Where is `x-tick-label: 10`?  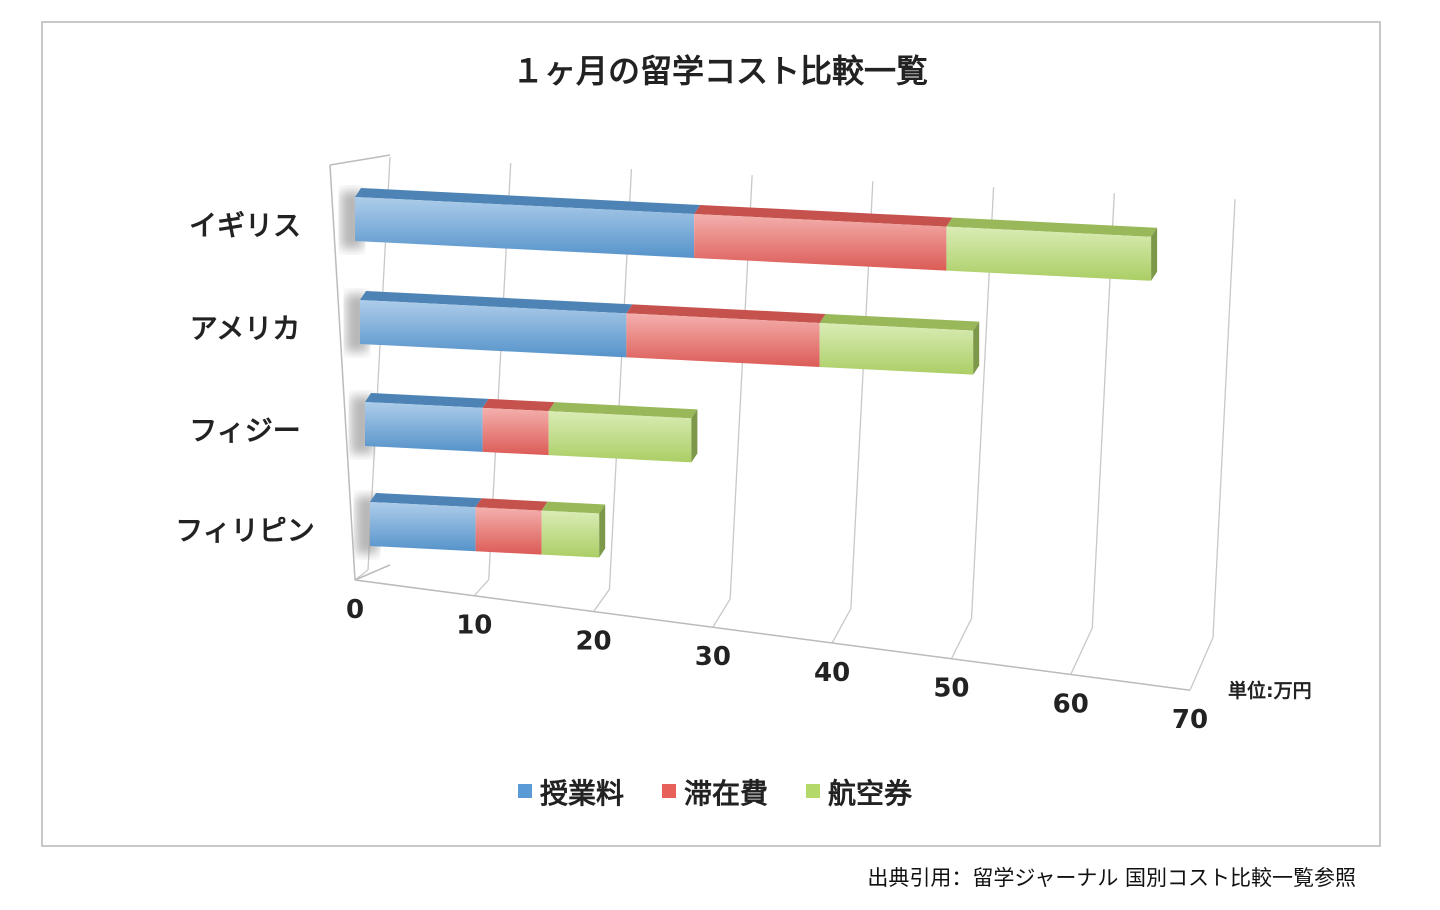 x-tick-label: 10 is located at coordinates (474, 626).